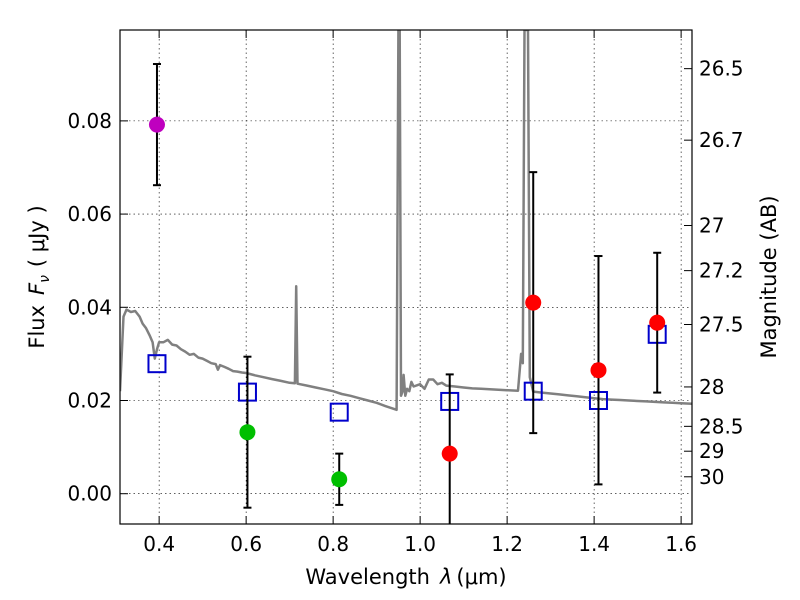 The image size is (800, 600). What do you see at coordinates (769, 276) in the screenshot?
I see `magnitude-axis-label: Magnitude (AB)` at bounding box center [769, 276].